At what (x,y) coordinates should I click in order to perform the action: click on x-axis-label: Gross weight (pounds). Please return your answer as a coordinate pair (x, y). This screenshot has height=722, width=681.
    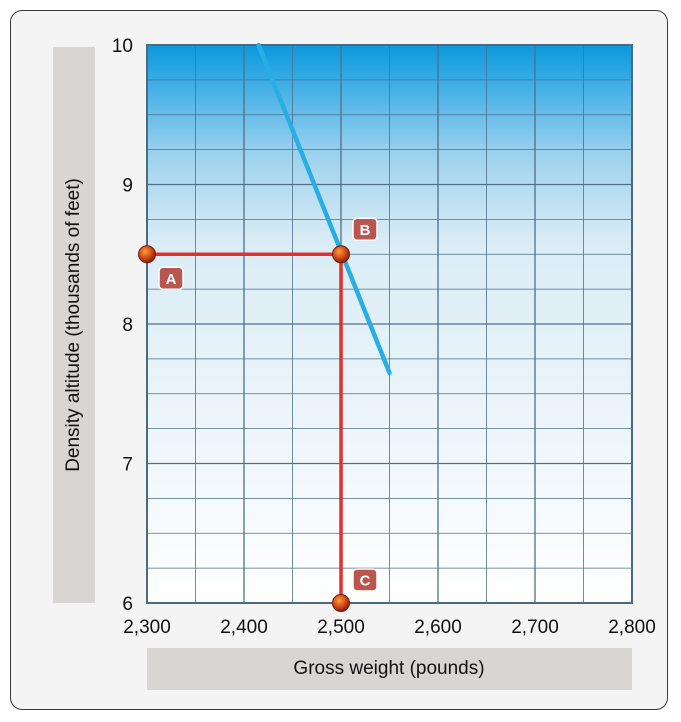
    Looking at the image, I should click on (389, 668).